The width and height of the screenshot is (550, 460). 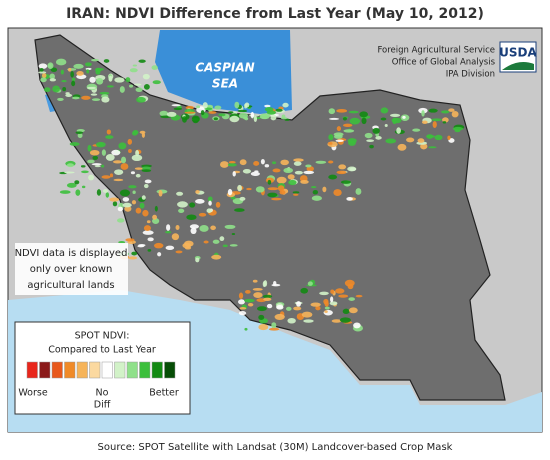 I want to click on sea-label: CASPIAN, so click(x=224, y=68).